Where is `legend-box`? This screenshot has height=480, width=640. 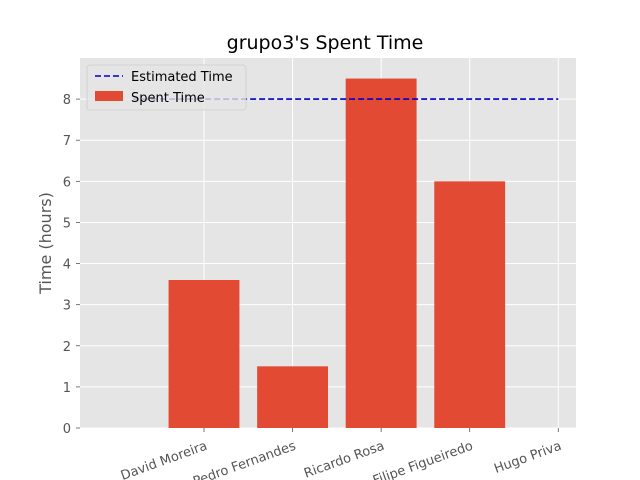
legend-box is located at coordinates (166, 87).